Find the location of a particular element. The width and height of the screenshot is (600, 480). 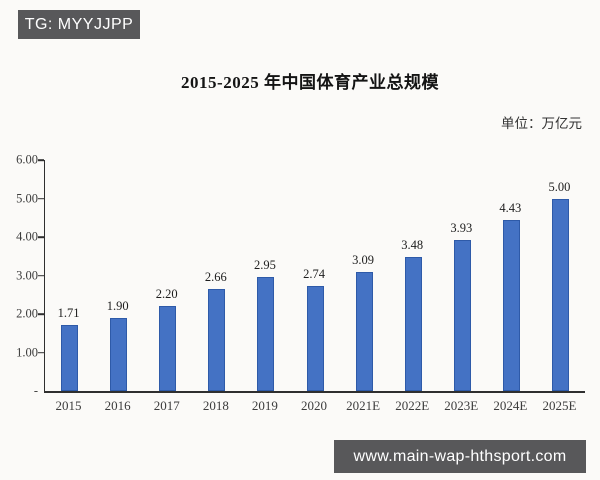

bar-value-label: 2.20 is located at coordinates (166, 294).